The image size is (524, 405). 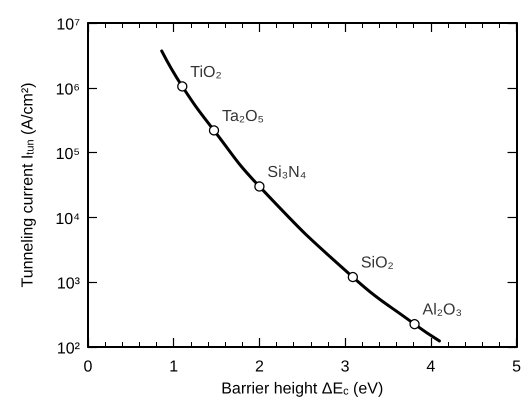 I want to click on annotation: Ta₂O₅, so click(x=243, y=116).